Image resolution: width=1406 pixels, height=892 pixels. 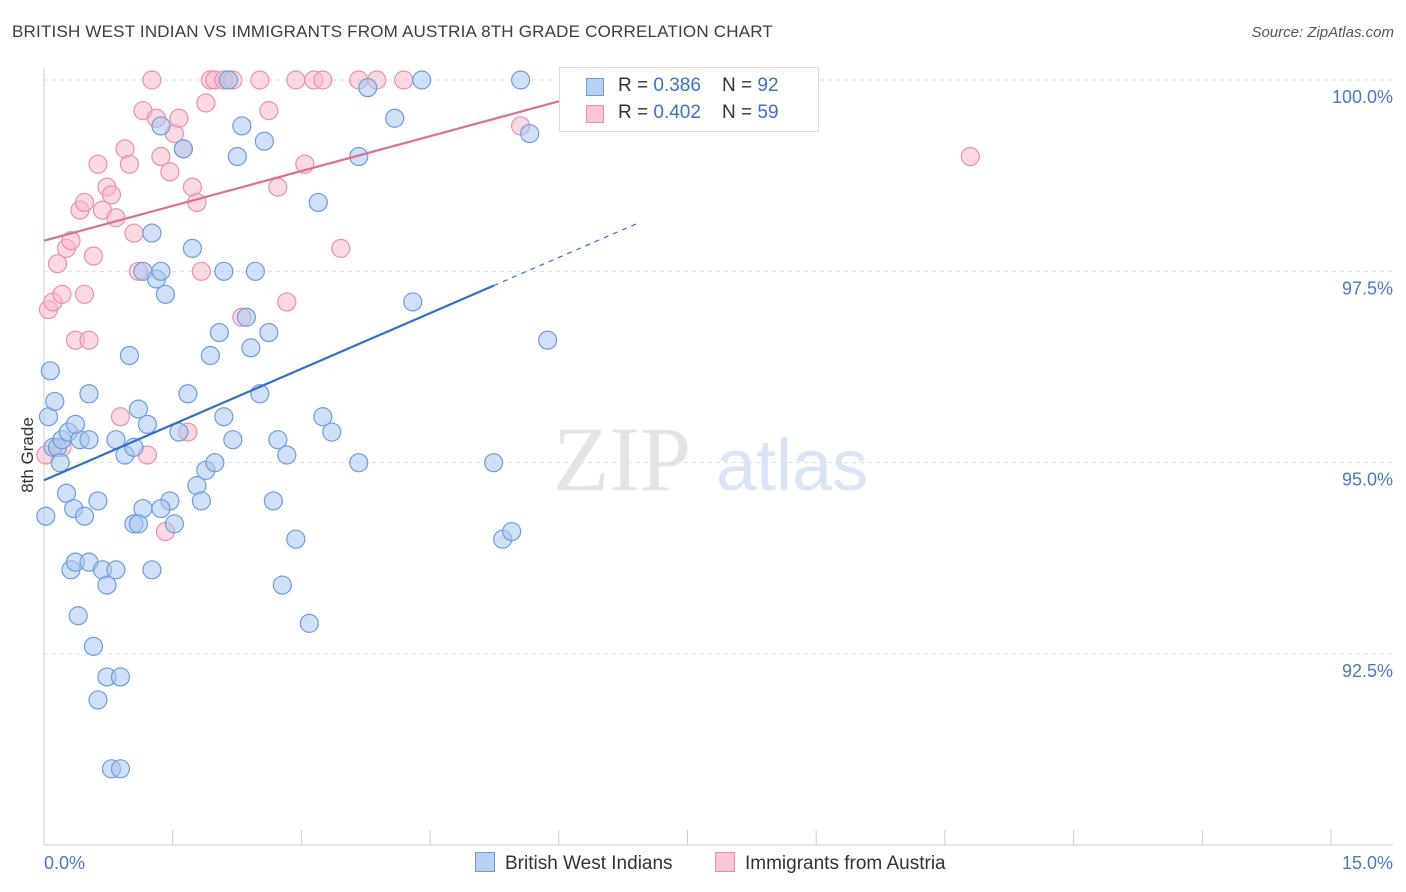 I want to click on chart-source: Source: ZipAtlas.com, so click(x=1322, y=32).